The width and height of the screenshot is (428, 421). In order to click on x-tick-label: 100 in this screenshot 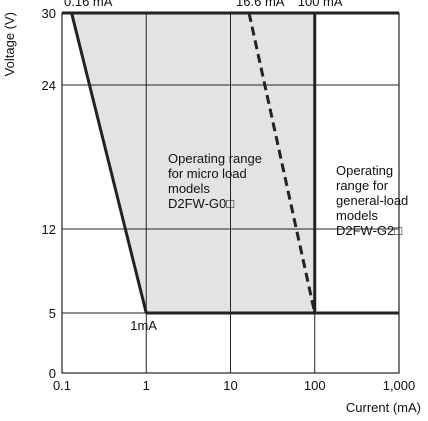, I will do `click(315, 385)`.